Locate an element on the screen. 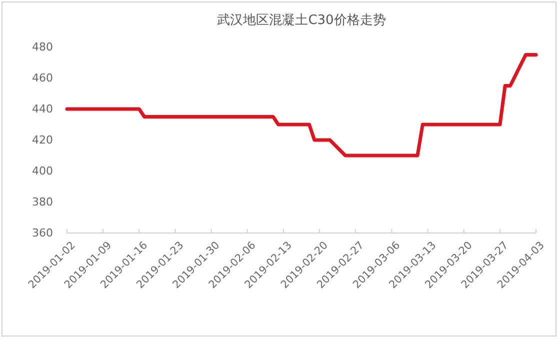  y-tick-label: 480 is located at coordinates (42, 47).